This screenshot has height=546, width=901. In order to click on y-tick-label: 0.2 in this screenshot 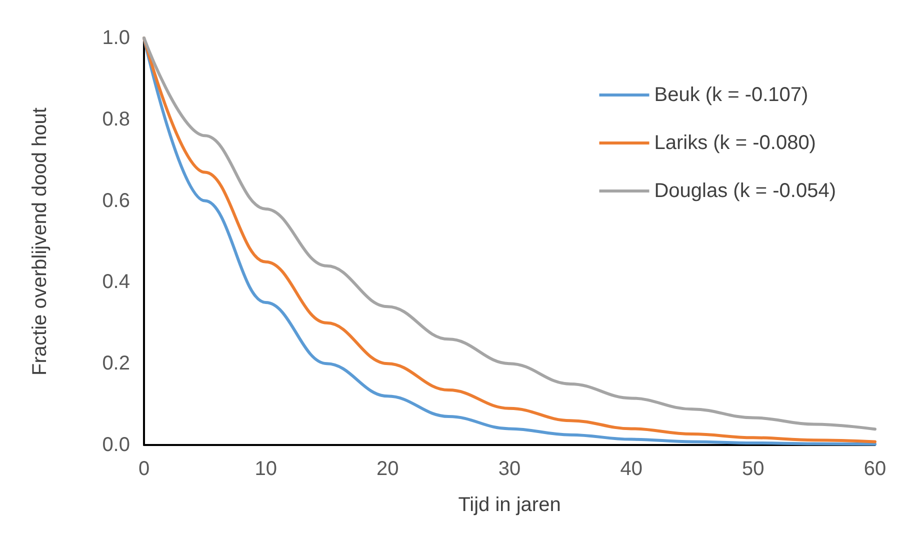, I will do `click(116, 363)`.